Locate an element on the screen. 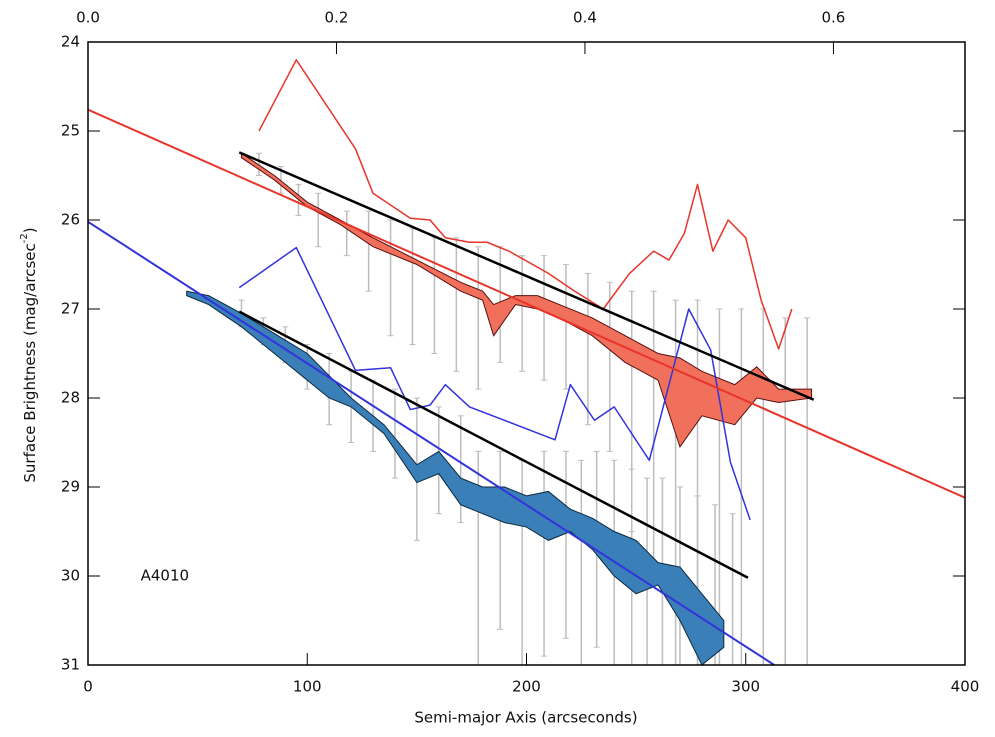 The width and height of the screenshot is (995, 737). x-tick-label: 200 is located at coordinates (526, 687).